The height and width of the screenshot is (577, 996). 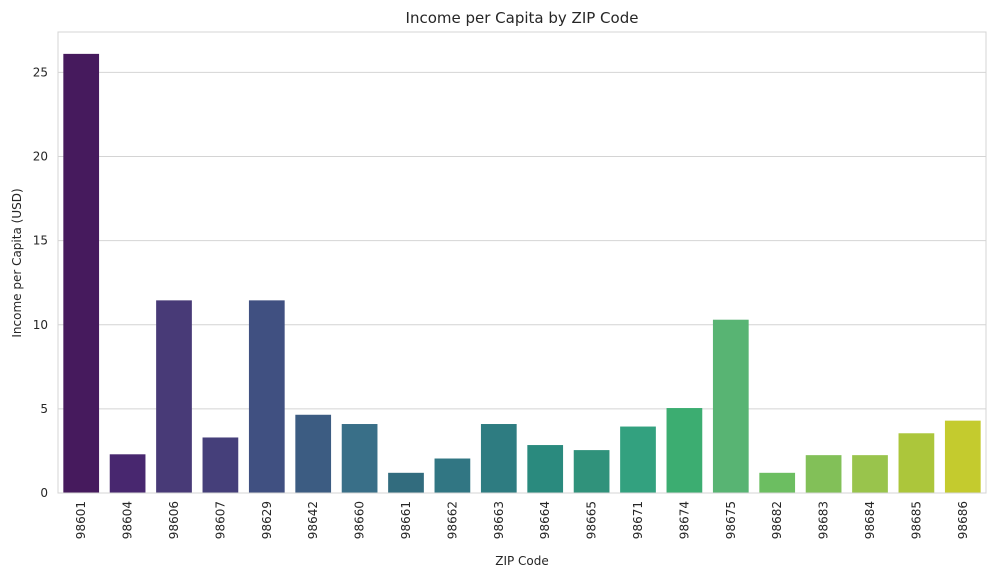 What do you see at coordinates (44, 493) in the screenshot?
I see `y-tick-label: 0` at bounding box center [44, 493].